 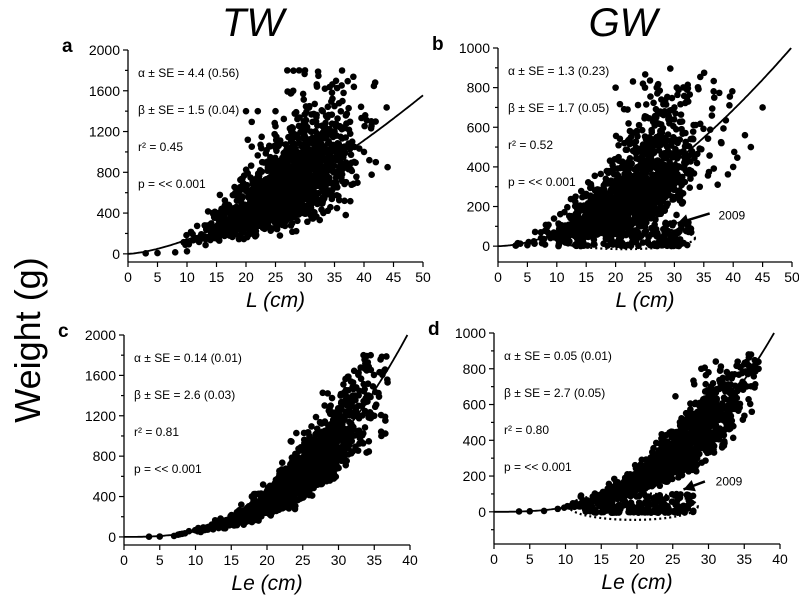 What do you see at coordinates (558, 71) in the screenshot?
I see `stat-line: α ± SE = 1.3 (0.23)` at bounding box center [558, 71].